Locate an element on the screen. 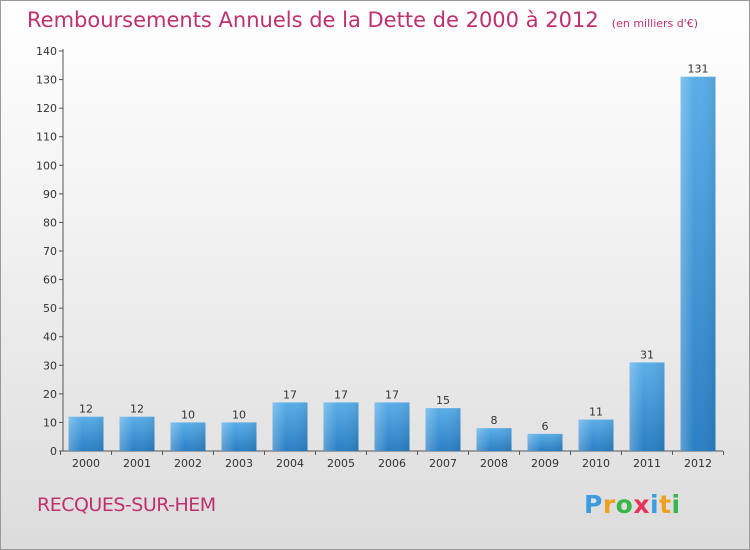  proxiti-logo: Proxiti is located at coordinates (632, 504).